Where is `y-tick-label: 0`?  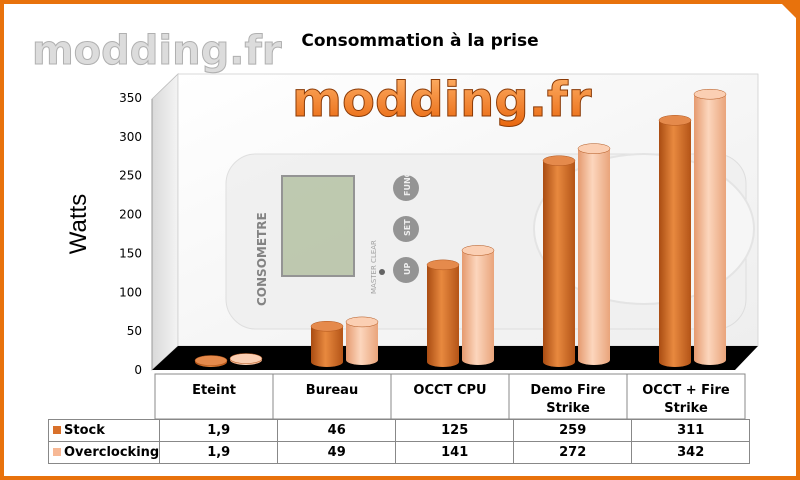
y-tick-label: 0 is located at coordinates (138, 370).